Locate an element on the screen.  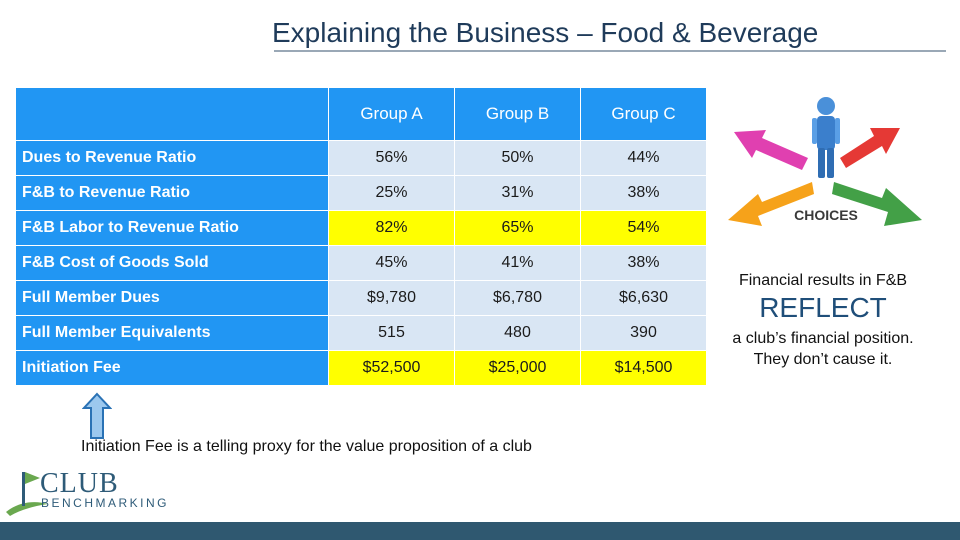
callout-emphasis: REFLECT is located at coordinates (823, 307).